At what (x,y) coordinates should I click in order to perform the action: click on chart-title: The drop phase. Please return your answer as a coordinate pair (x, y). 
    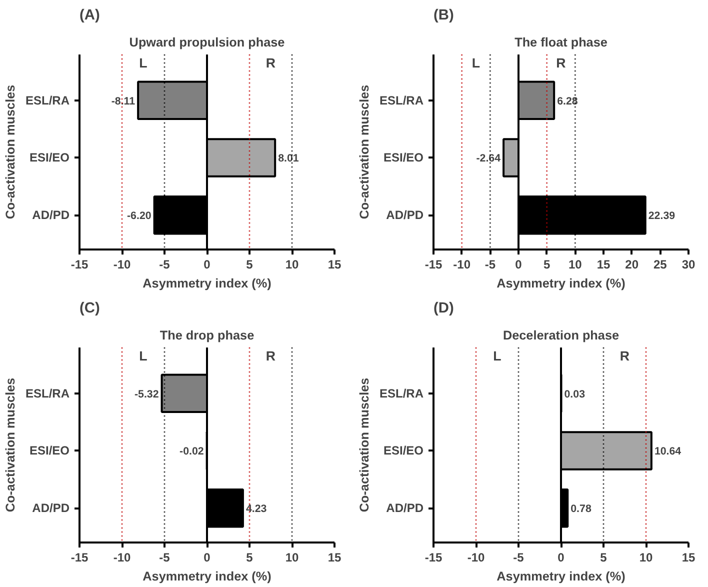
    Looking at the image, I should click on (207, 335).